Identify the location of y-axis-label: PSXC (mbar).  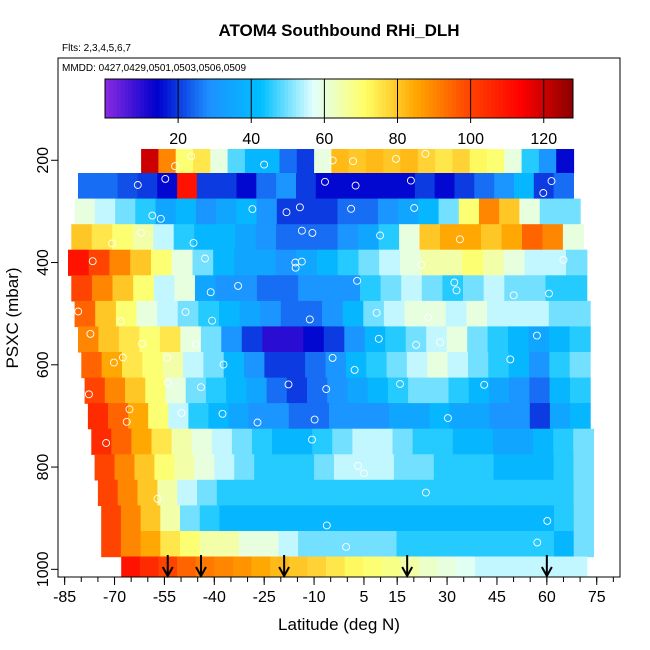
(12, 317).